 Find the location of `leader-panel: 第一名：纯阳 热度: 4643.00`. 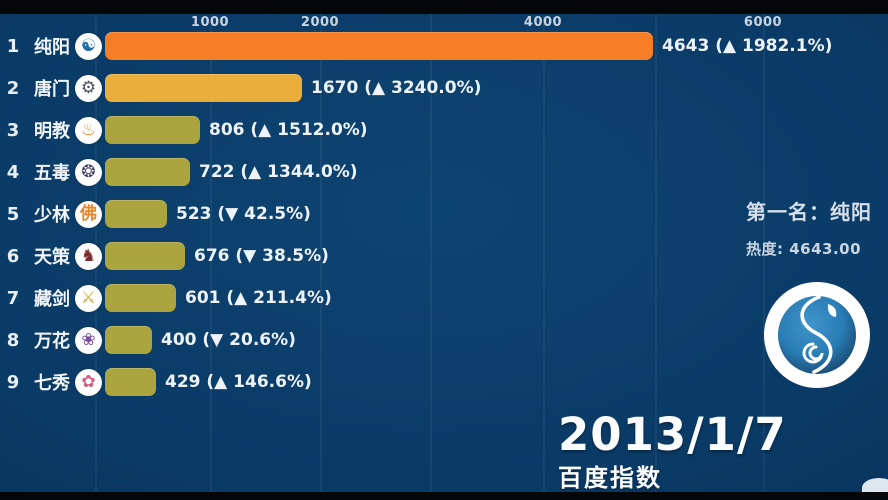

leader-panel: 第一名：纯阳 热度: 4643.00 is located at coordinates (809, 227).